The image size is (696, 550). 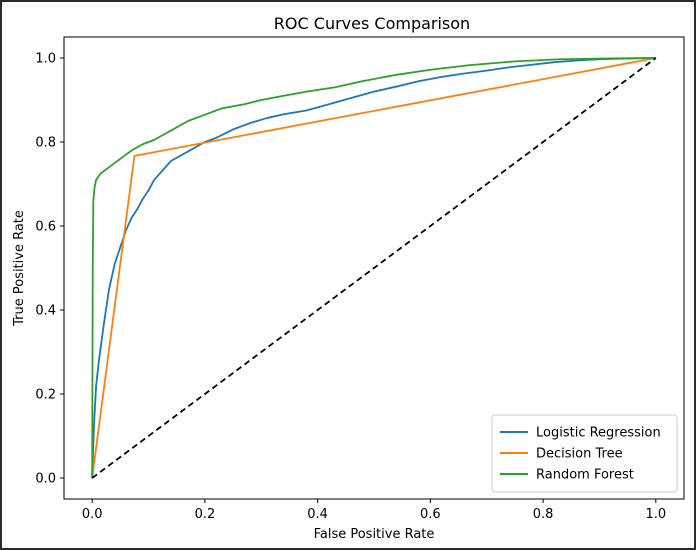 What do you see at coordinates (45, 143) in the screenshot?
I see `y-tick-label: 0.8` at bounding box center [45, 143].